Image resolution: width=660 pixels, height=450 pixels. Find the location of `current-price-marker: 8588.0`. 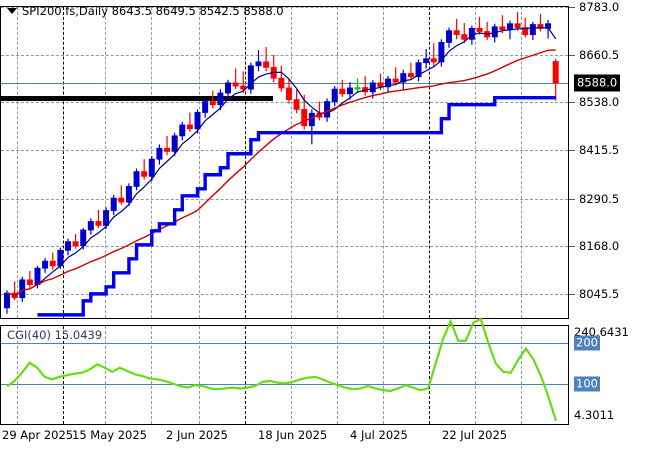

current-price-marker: 8588.0 is located at coordinates (597, 83).